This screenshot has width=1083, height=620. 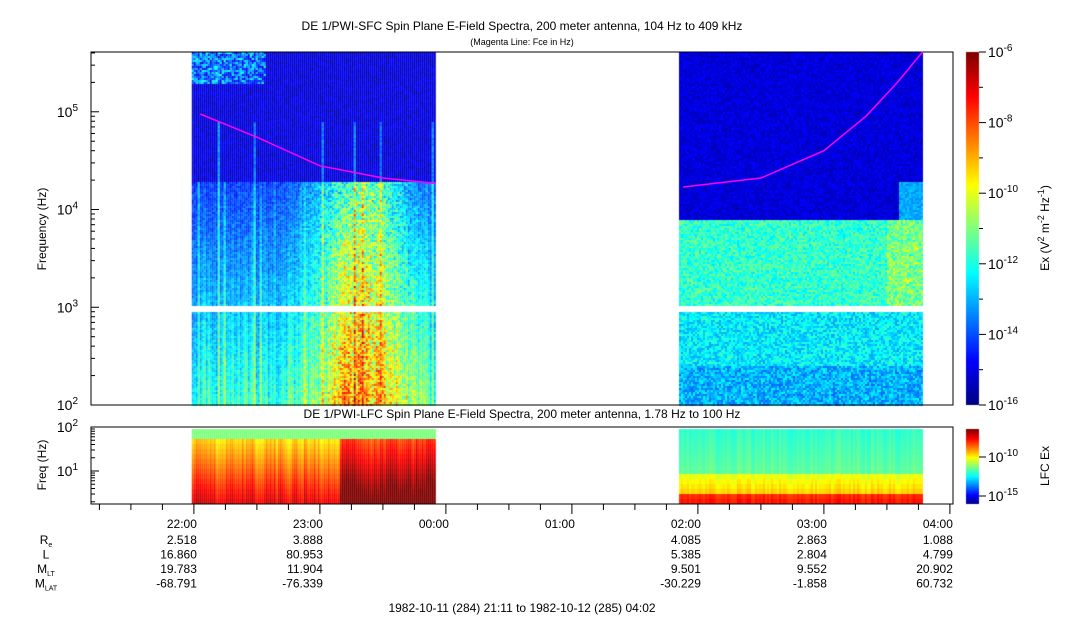 What do you see at coordinates (1003, 192) in the screenshot?
I see `top-colorbar-tick-label: 10⁻¹⁰` at bounding box center [1003, 192].